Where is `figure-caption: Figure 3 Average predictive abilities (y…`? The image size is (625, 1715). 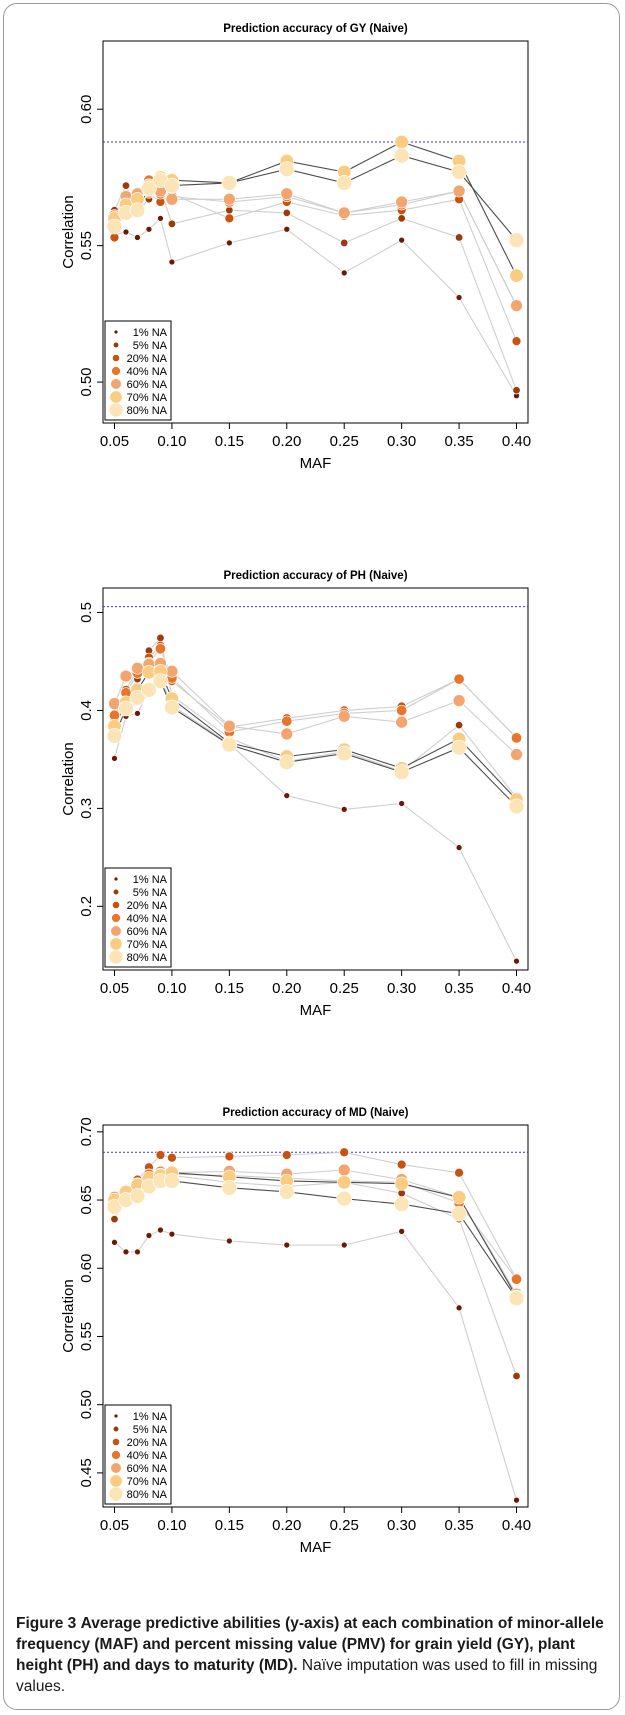 figure-caption: Figure 3 Average predictive abilities (y… is located at coordinates (312, 1655).